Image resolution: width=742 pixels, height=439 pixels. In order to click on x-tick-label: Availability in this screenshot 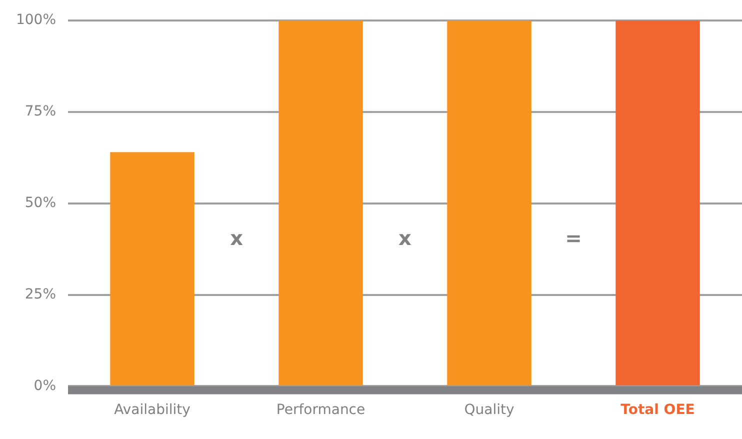, I will do `click(152, 410)`.